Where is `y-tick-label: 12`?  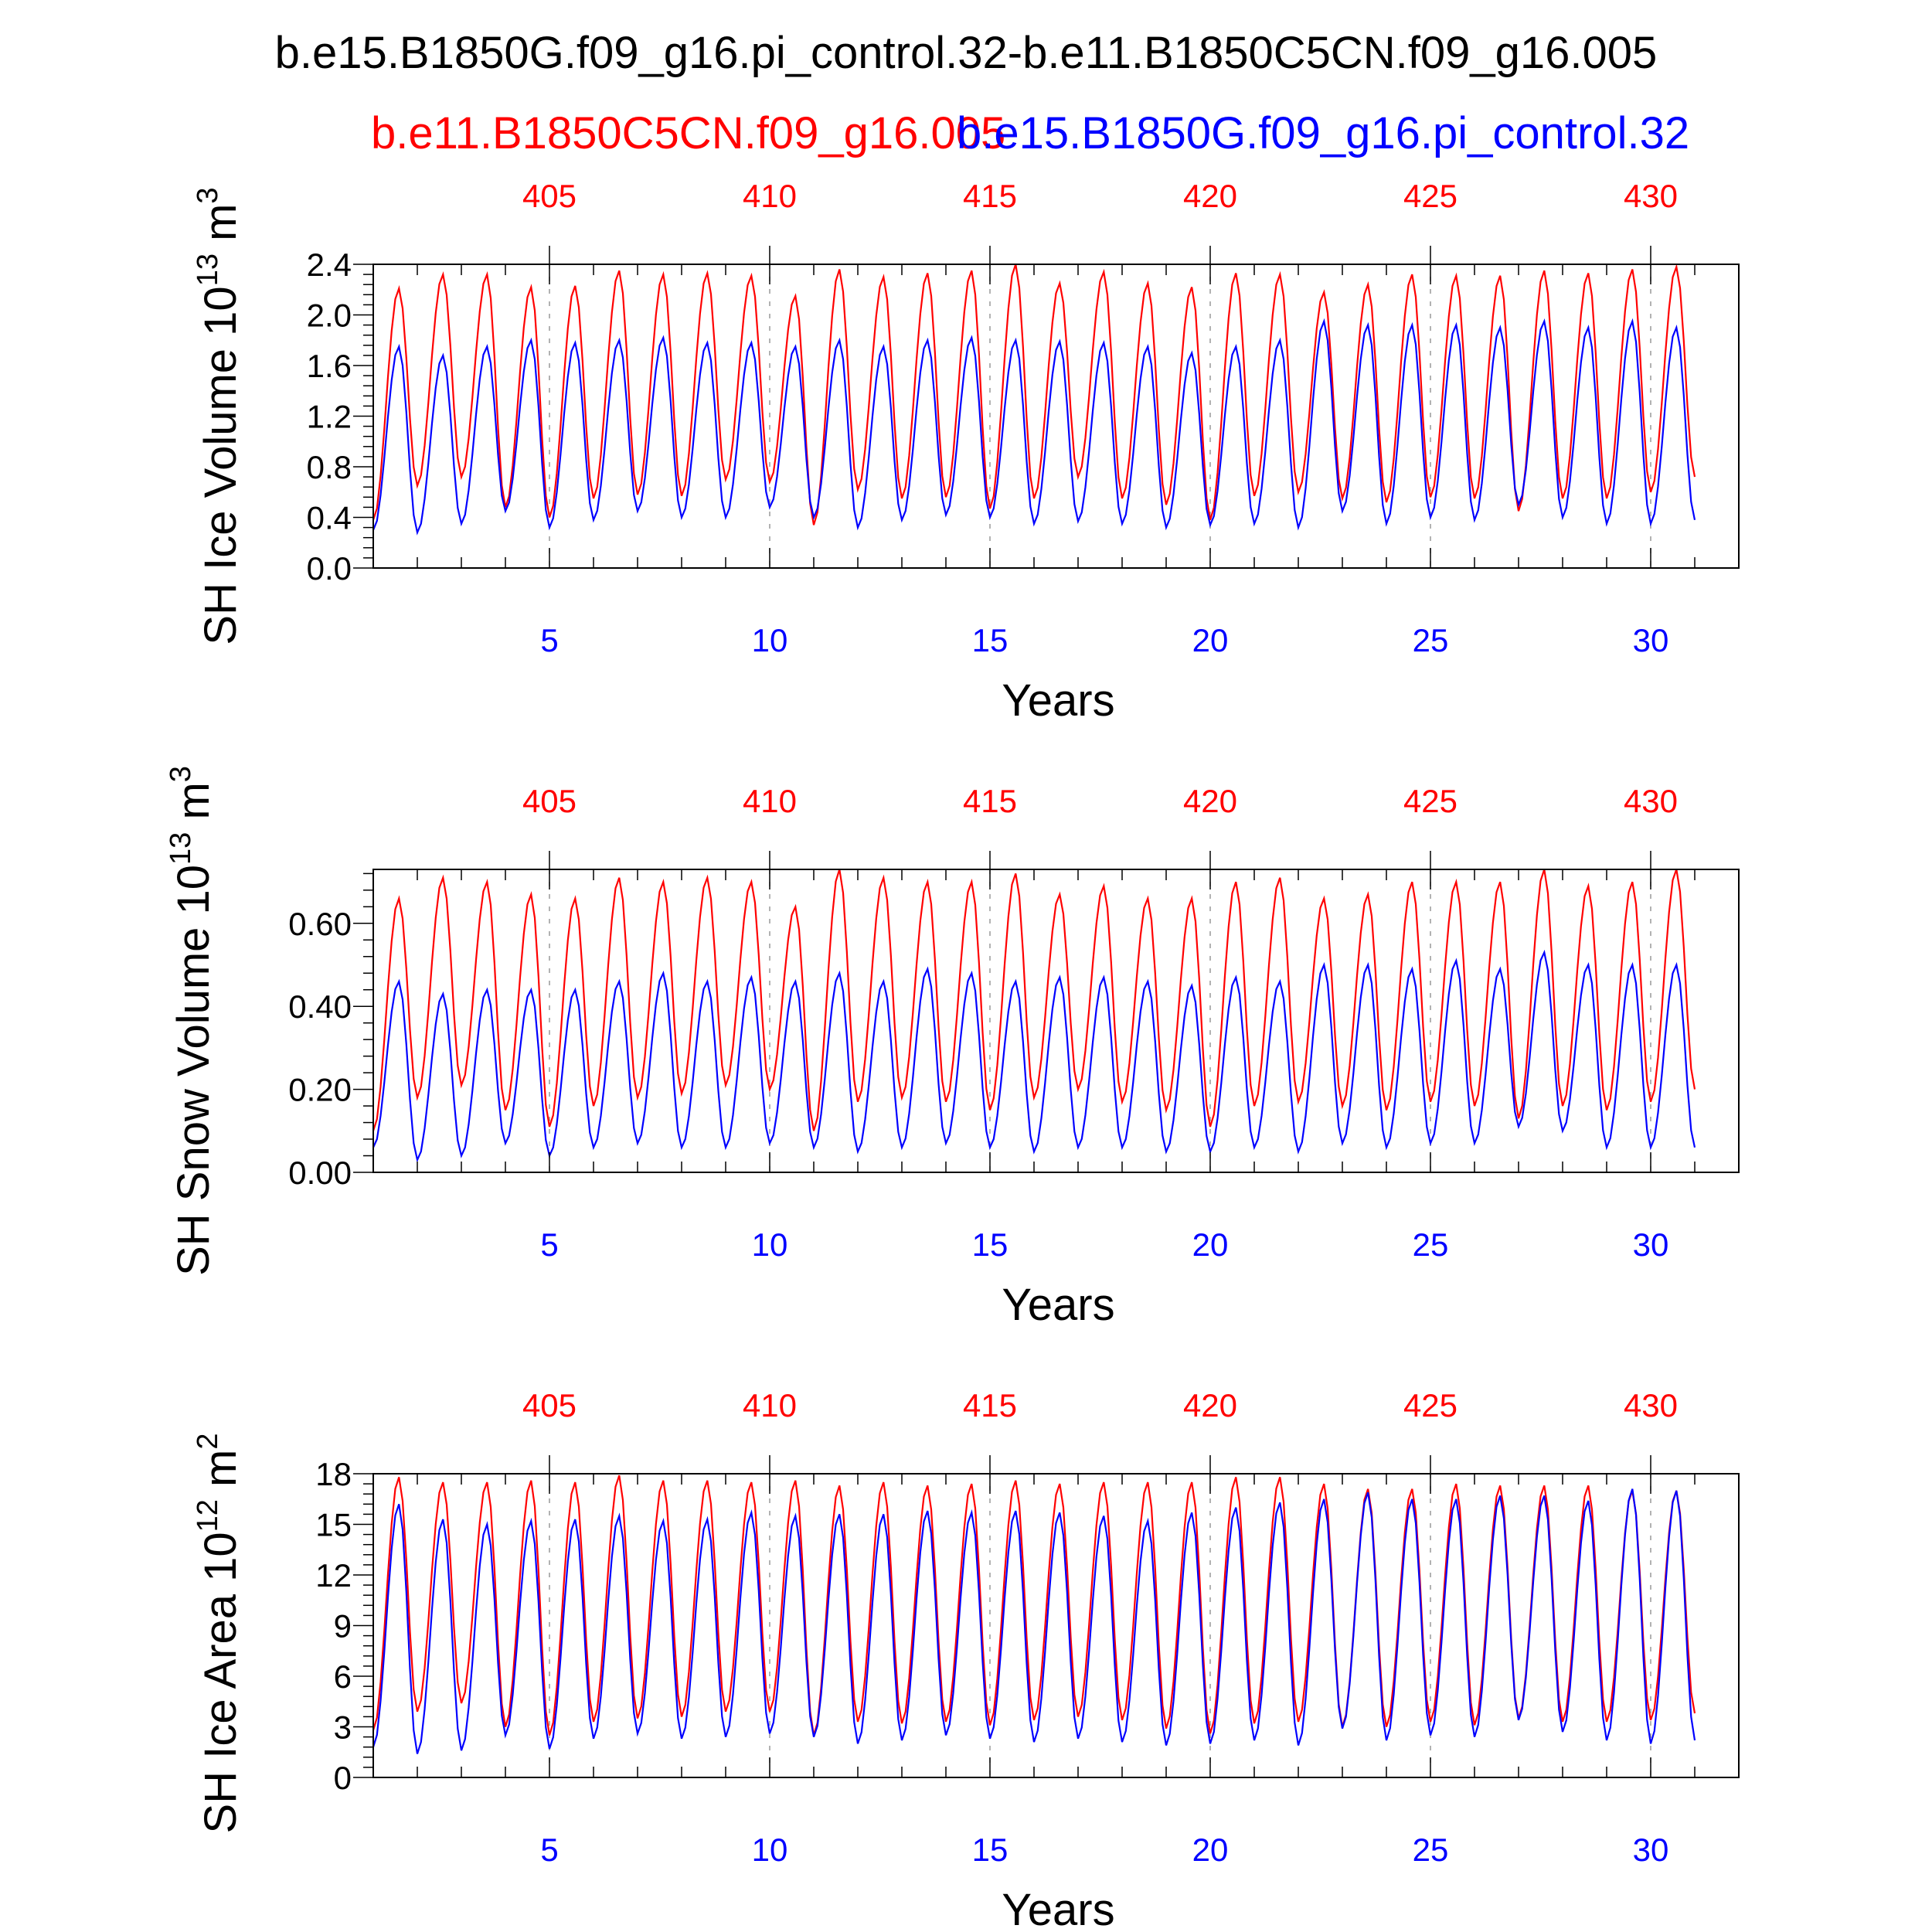 y-tick-label: 12 is located at coordinates (333, 1575).